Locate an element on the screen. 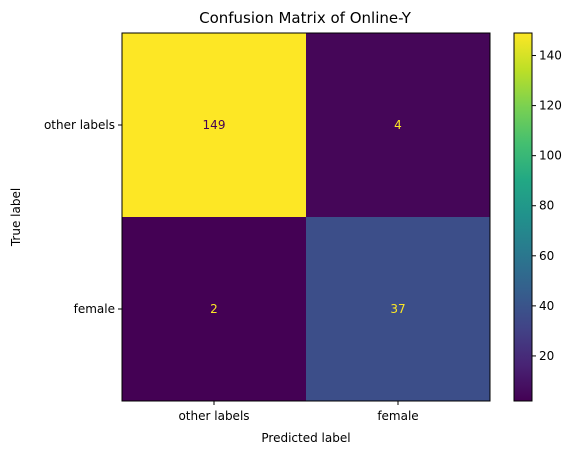 The height and width of the screenshot is (455, 580). colorbar-tick-label: 140 is located at coordinates (550, 56).